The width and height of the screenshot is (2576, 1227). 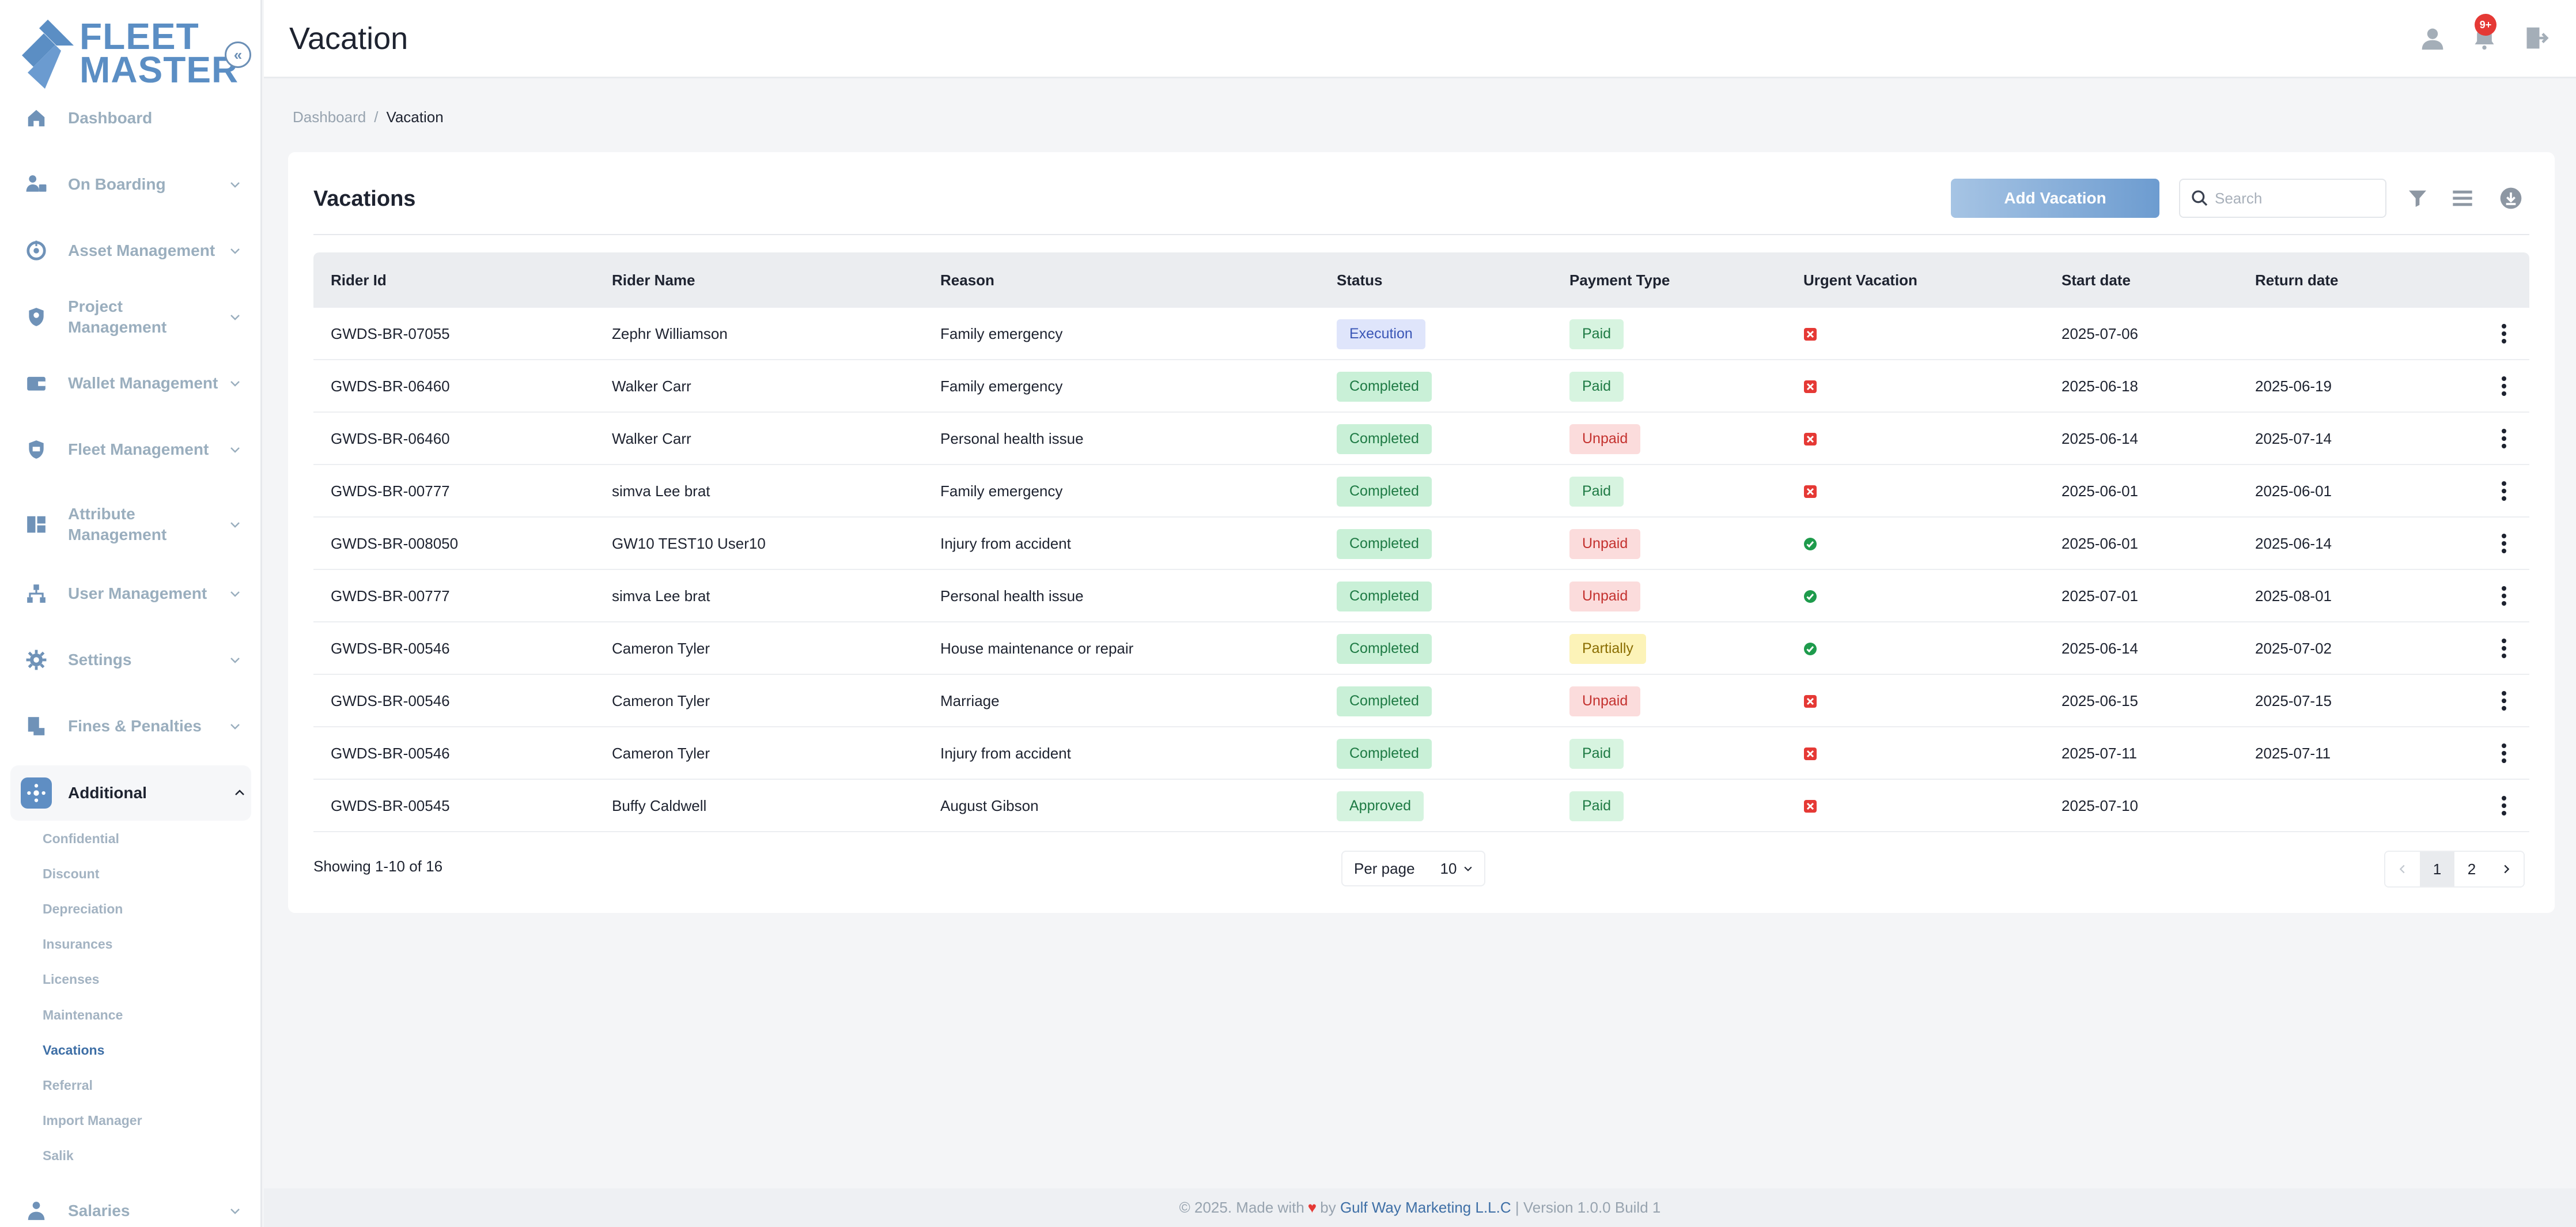 I want to click on search-input, so click(x=2295, y=198).